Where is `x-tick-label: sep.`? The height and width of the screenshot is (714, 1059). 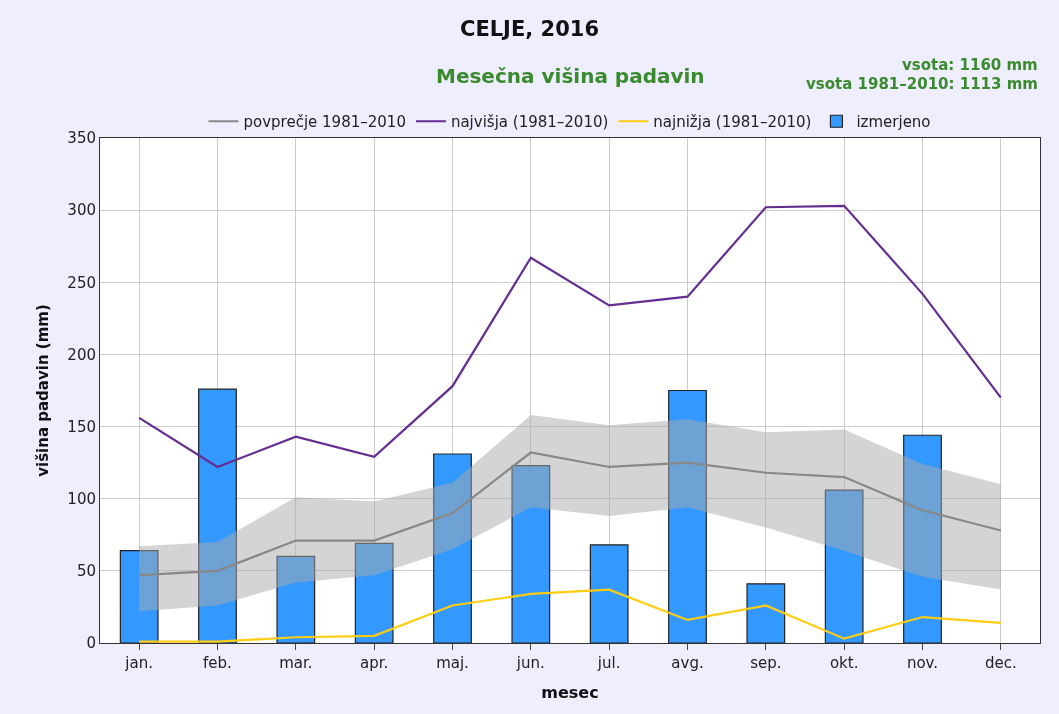
x-tick-label: sep. is located at coordinates (766, 663).